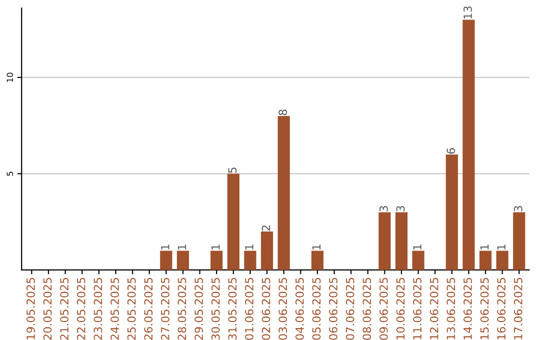  I want to click on x-tick-label: 28.05.2025, so click(182, 309).